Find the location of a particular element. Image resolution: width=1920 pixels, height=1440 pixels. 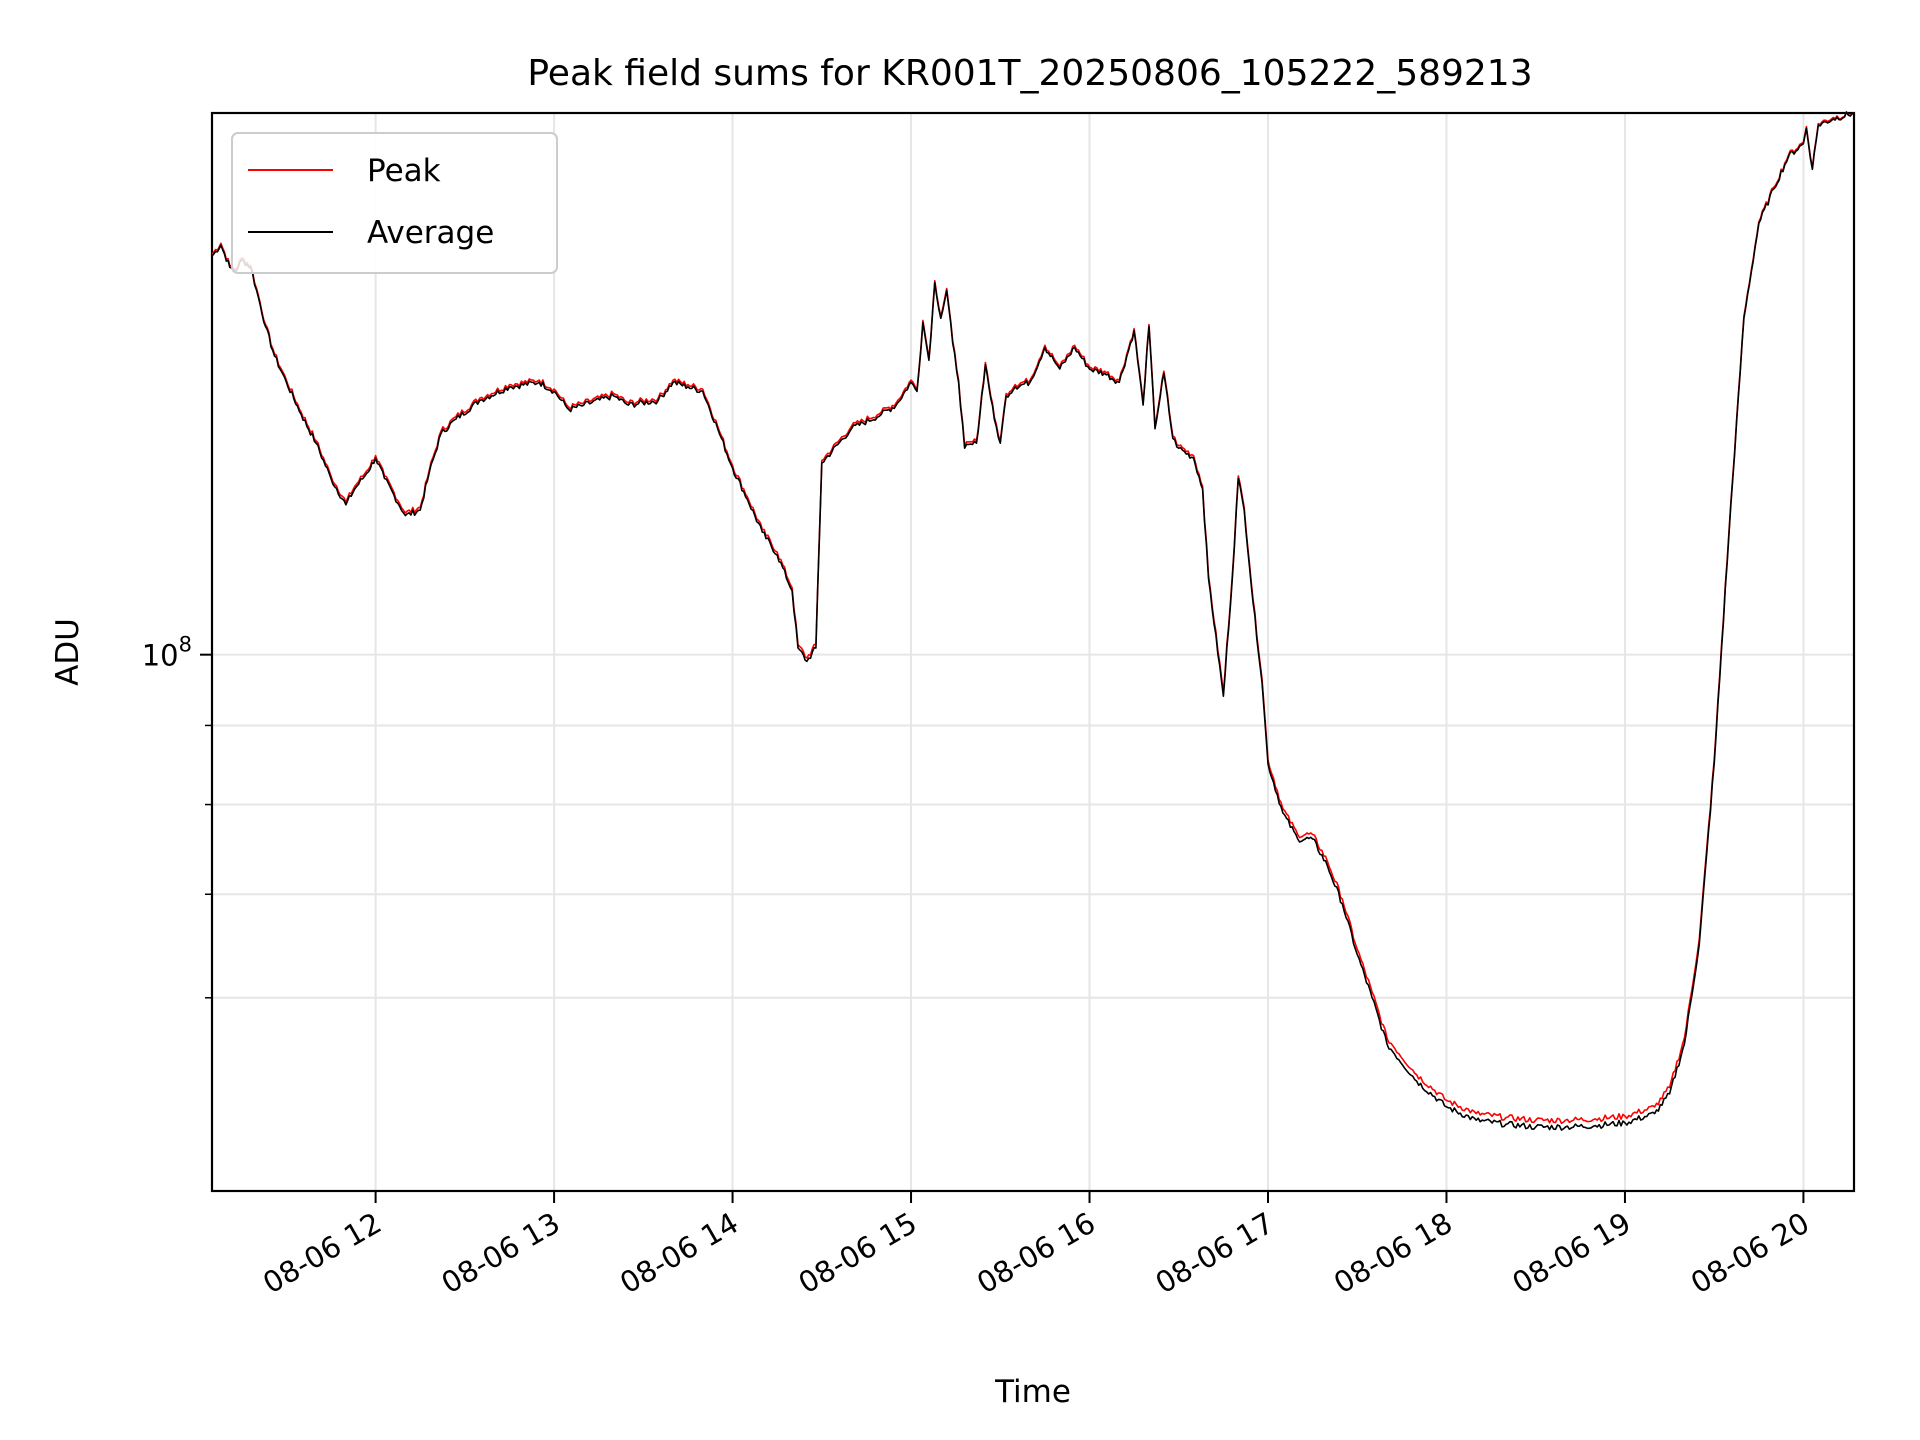

x-tick-label: 08-06 18 is located at coordinates (1393, 1253).